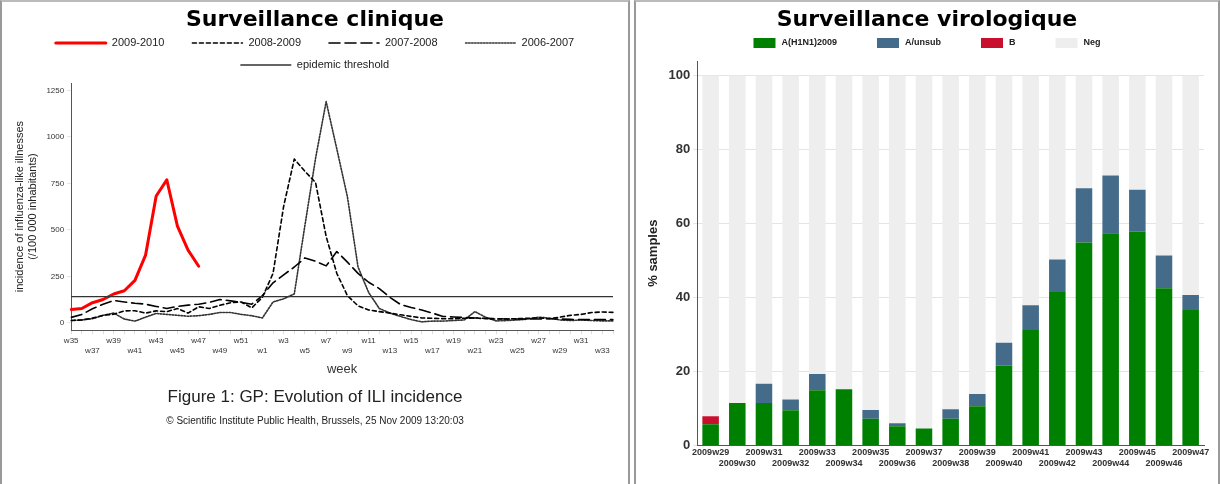  What do you see at coordinates (817, 452) in the screenshot?
I see `x-tick-label: 2009w33` at bounding box center [817, 452].